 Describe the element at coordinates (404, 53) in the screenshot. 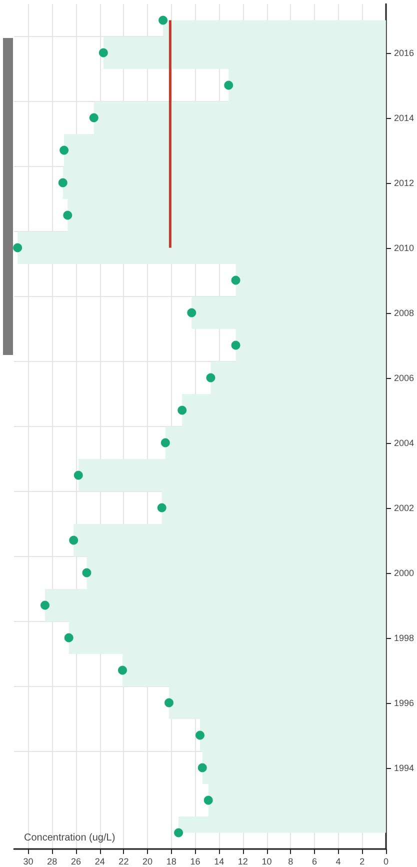

I see `y-tick-label: 2016` at that location.